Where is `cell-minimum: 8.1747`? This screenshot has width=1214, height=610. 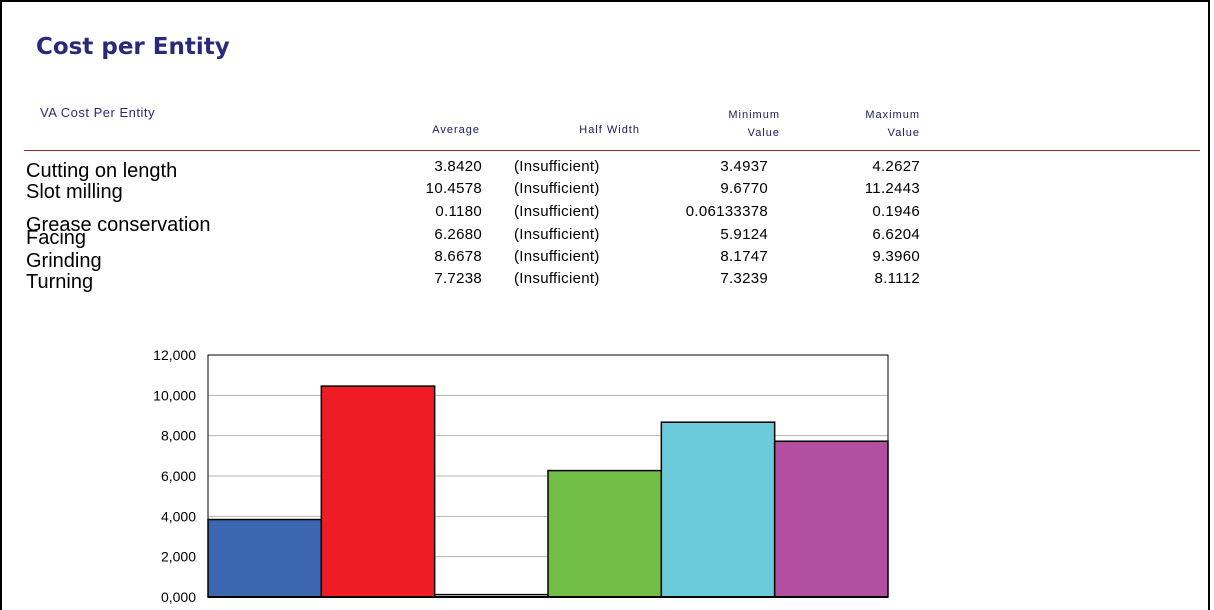
cell-minimum: 8.1747 is located at coordinates (744, 256).